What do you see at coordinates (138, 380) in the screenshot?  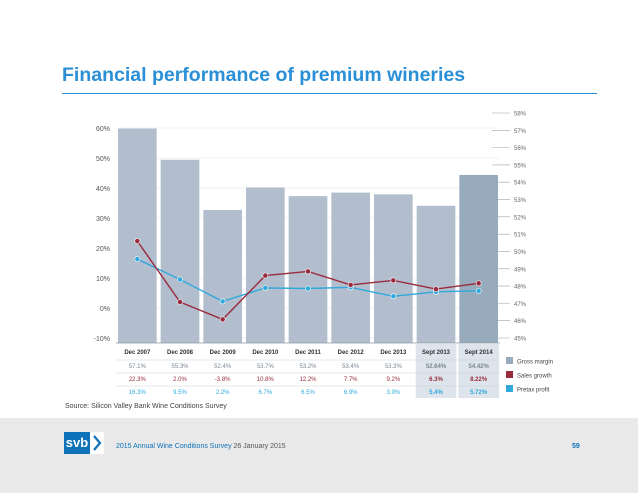 I see `data-label-sales-growth: 22.3%` at bounding box center [138, 380].